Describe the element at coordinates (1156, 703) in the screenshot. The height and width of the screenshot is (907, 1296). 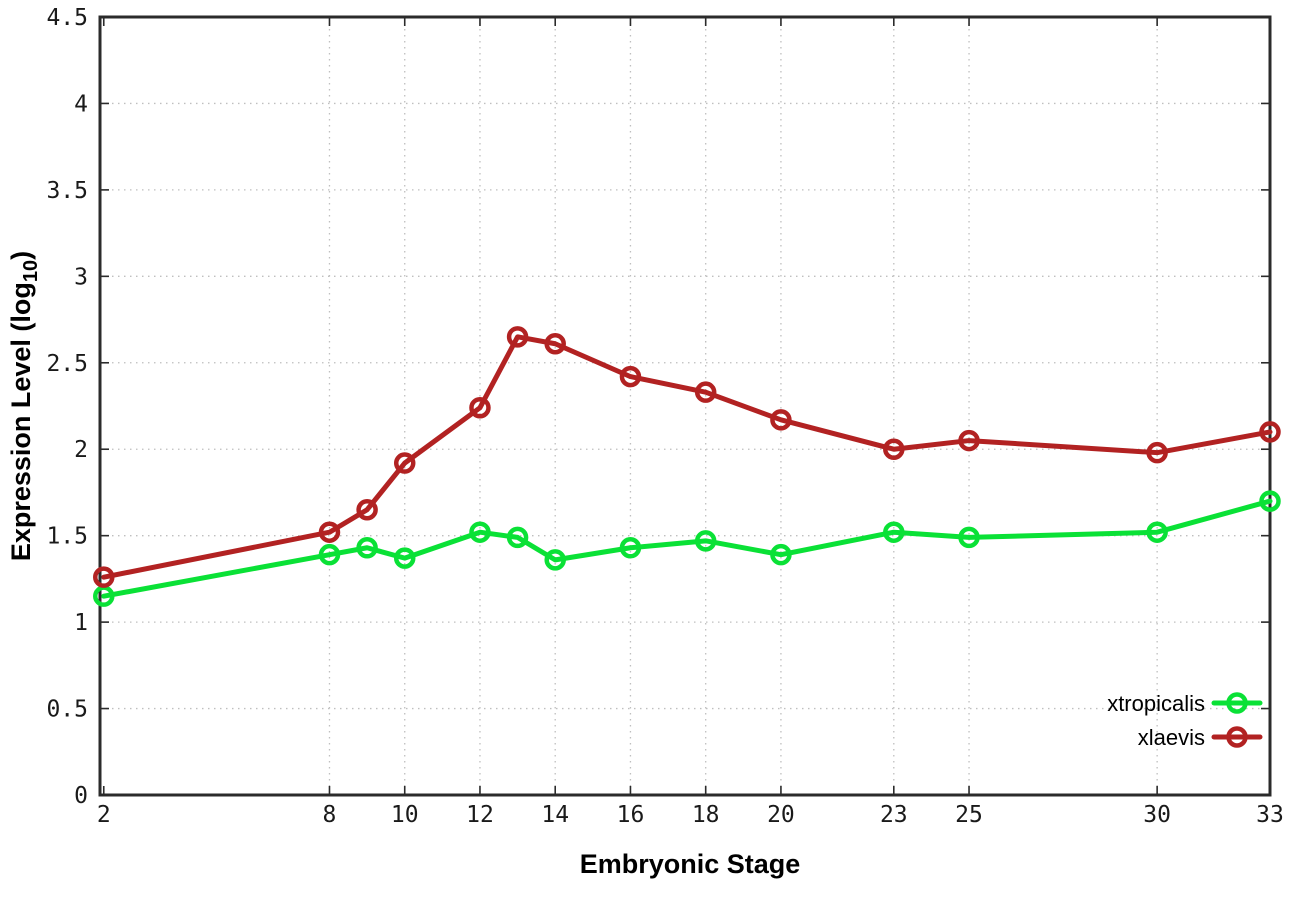
I see `legend-label-xtropicalis: xtropicalis` at that location.